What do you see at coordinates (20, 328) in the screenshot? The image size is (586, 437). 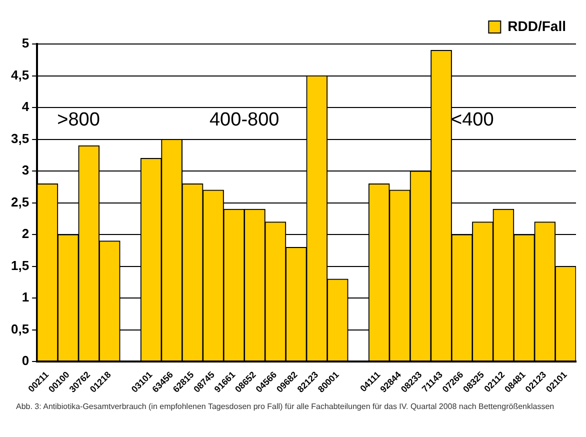 I see `y-tick-label: 0,5` at bounding box center [20, 328].